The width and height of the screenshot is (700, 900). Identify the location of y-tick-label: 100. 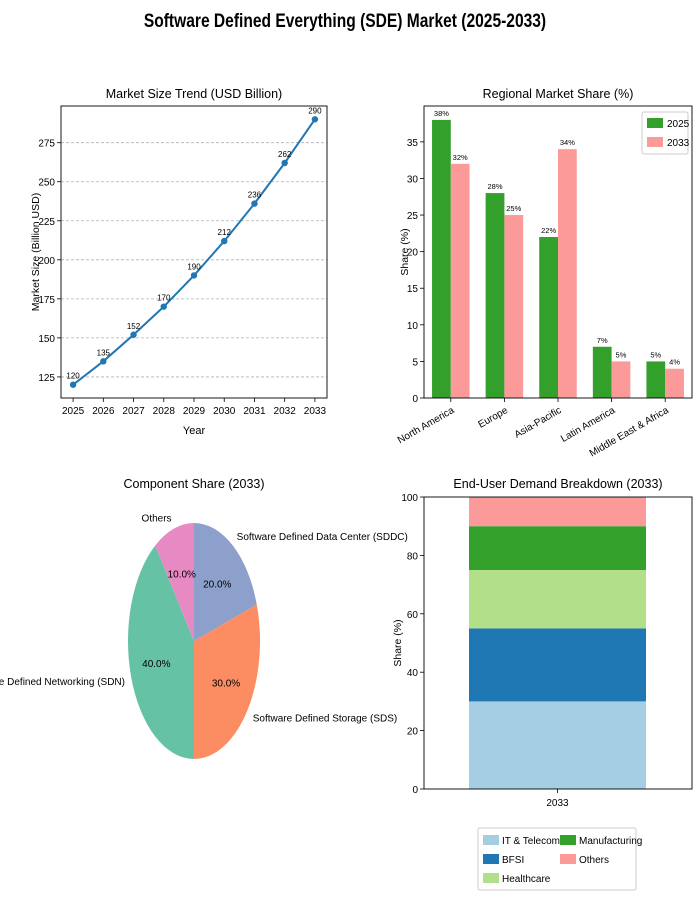
(409, 498).